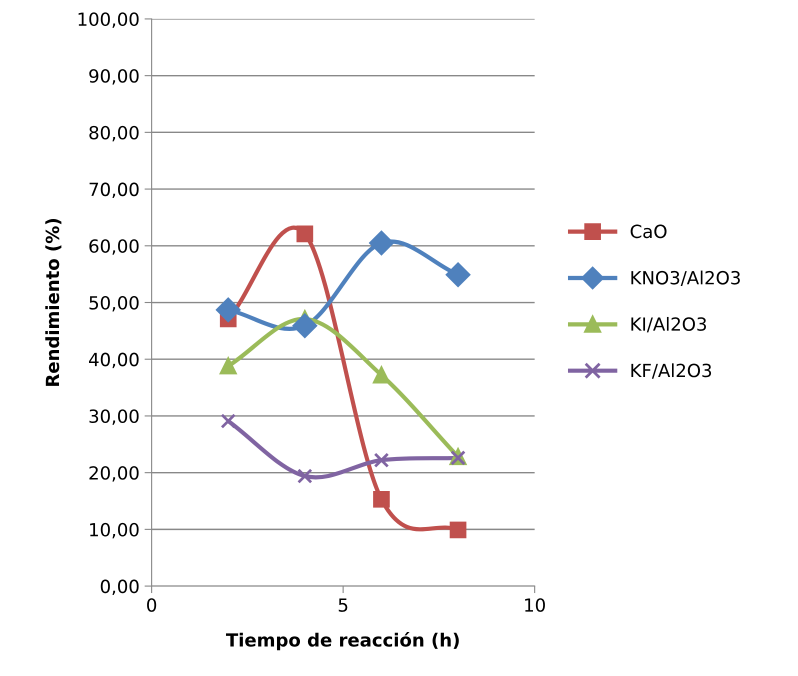  Describe the element at coordinates (108, 20) in the screenshot. I see `y-tick-label: 100,00` at that location.